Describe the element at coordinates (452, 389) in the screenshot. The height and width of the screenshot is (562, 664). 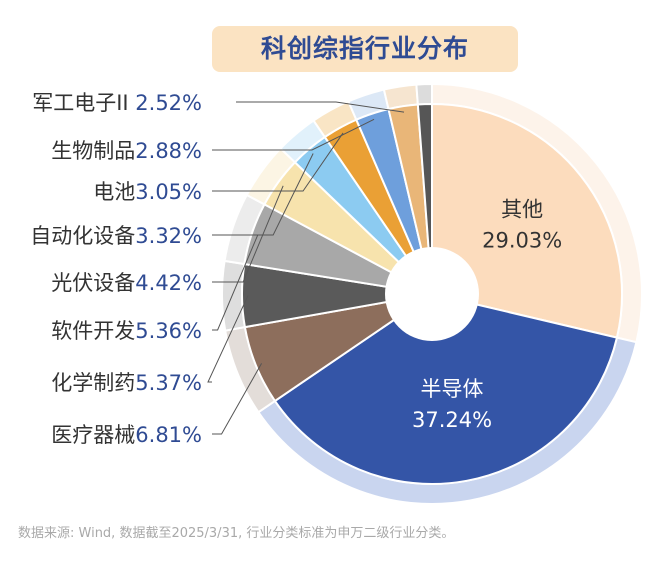
I see `inside-label-name-1: 半导体` at that location.